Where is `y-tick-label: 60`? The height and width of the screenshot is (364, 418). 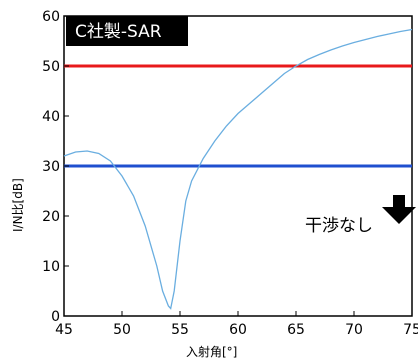 y-tick-label: 60 is located at coordinates (51, 17).